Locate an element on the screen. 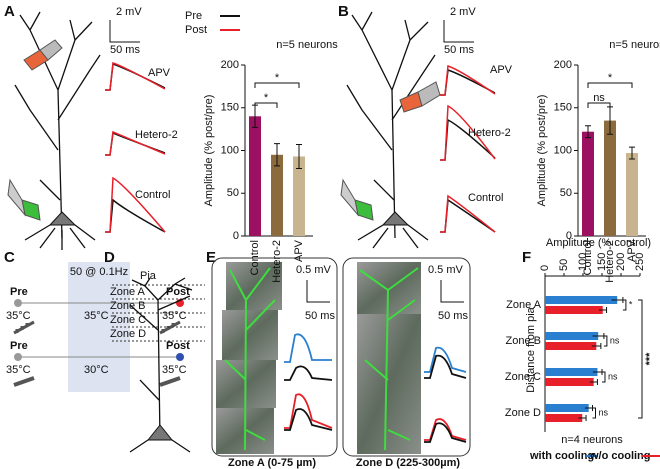  zone-lines is located at coordinates (158, 313).